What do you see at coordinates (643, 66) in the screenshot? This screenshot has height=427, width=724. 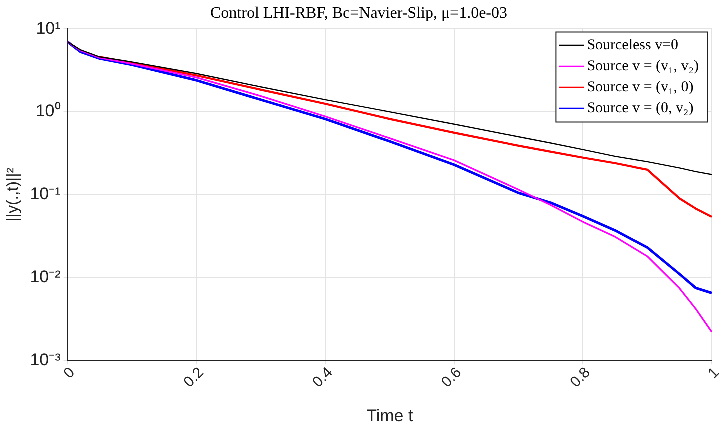 I see `legend-label: Source v = (v₁, v₂)` at bounding box center [643, 66].